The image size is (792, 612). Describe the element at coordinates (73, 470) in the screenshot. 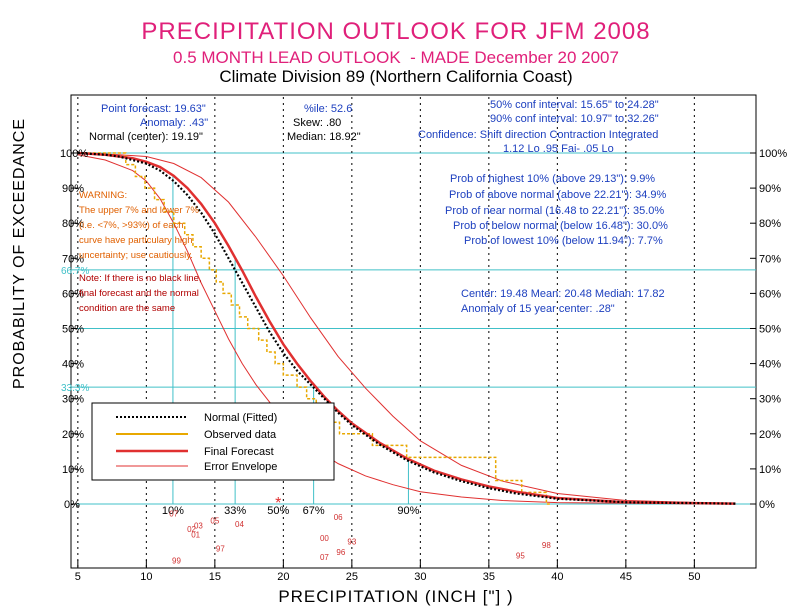

I see `ytick-label-left: 10%` at that location.